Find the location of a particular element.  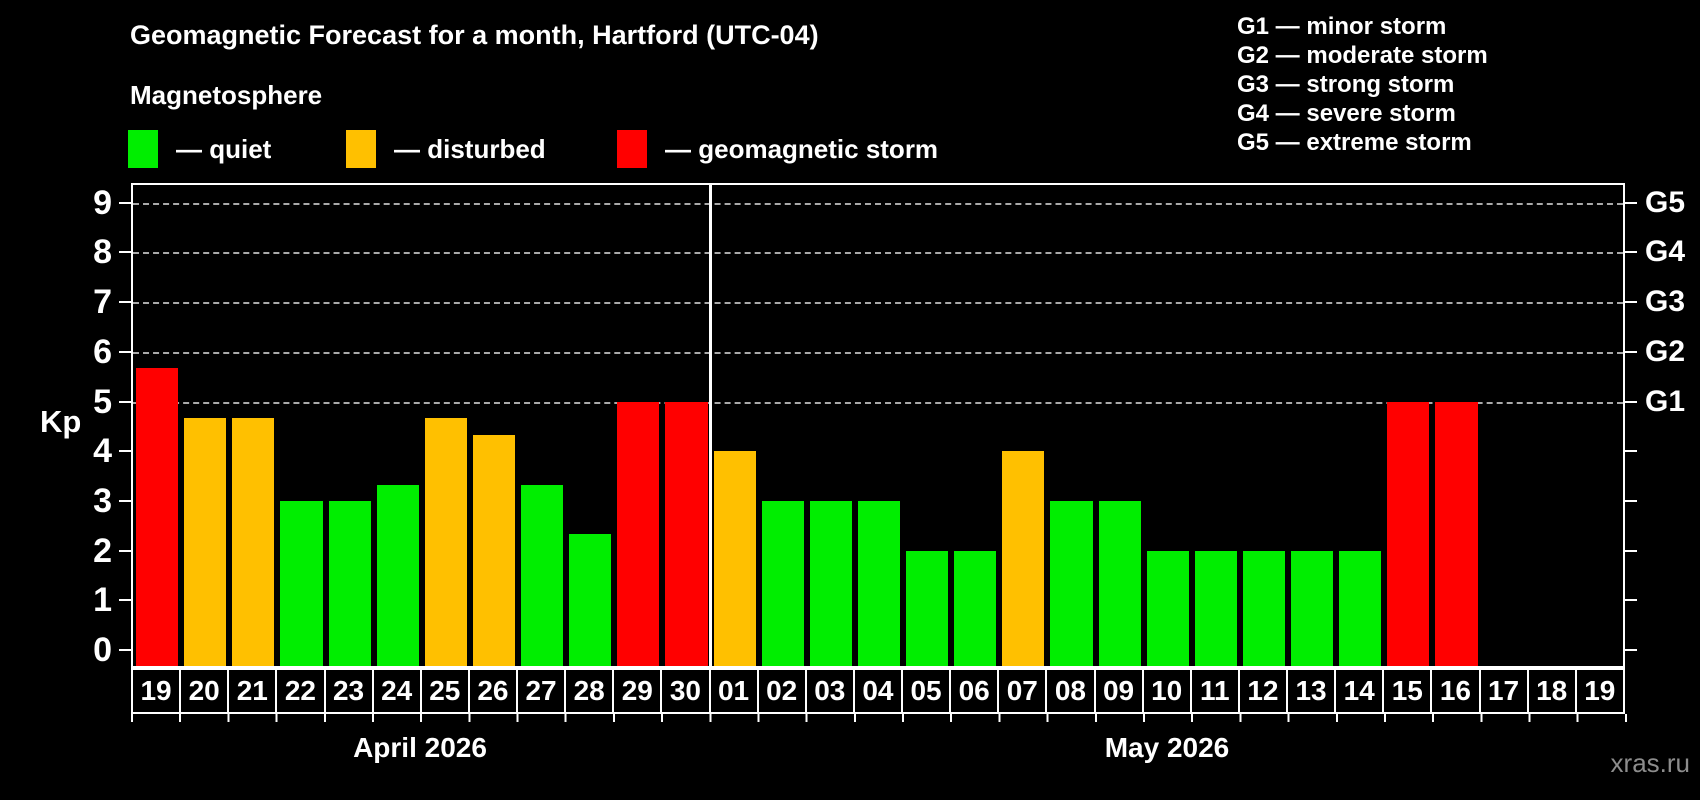

storm-scale-g5: G5 — extreme storm is located at coordinates (1354, 142).